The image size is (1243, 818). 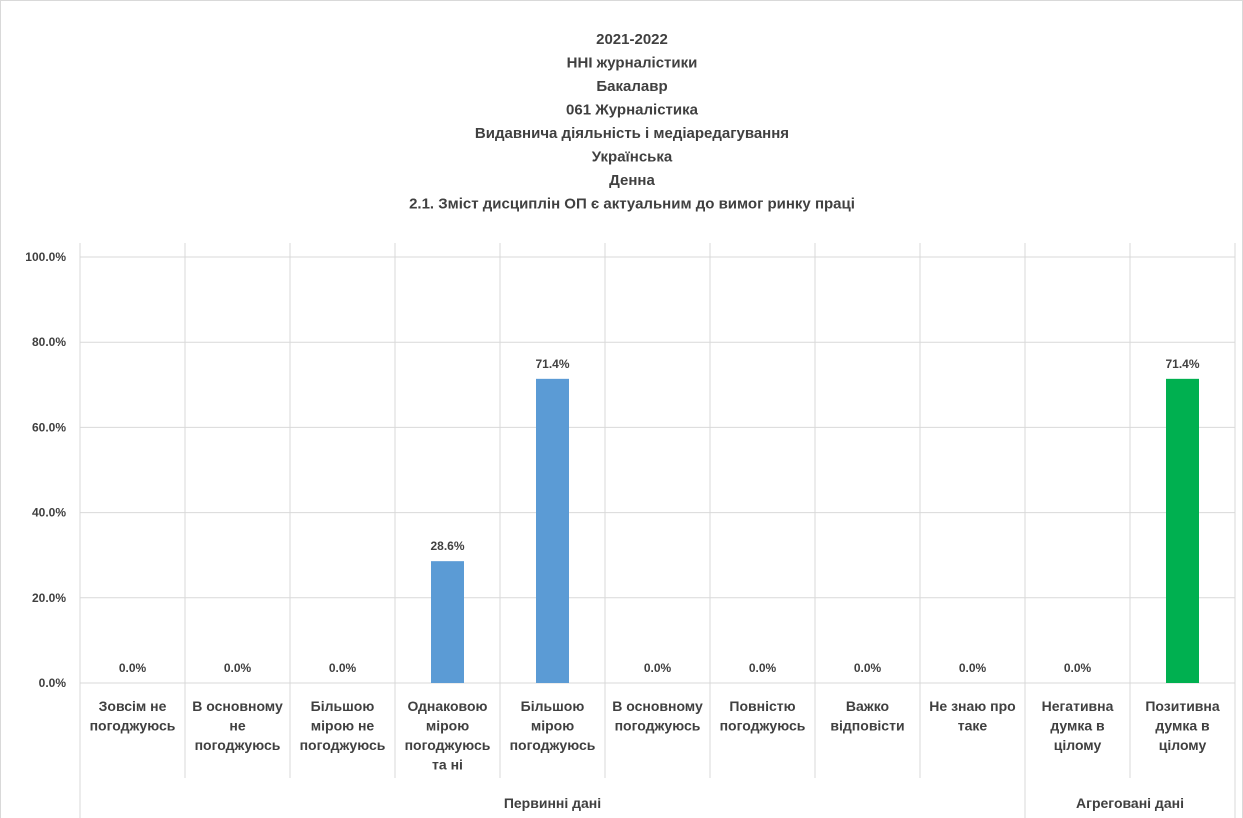 I want to click on group-label: Агреговані дані, so click(x=1130, y=803).